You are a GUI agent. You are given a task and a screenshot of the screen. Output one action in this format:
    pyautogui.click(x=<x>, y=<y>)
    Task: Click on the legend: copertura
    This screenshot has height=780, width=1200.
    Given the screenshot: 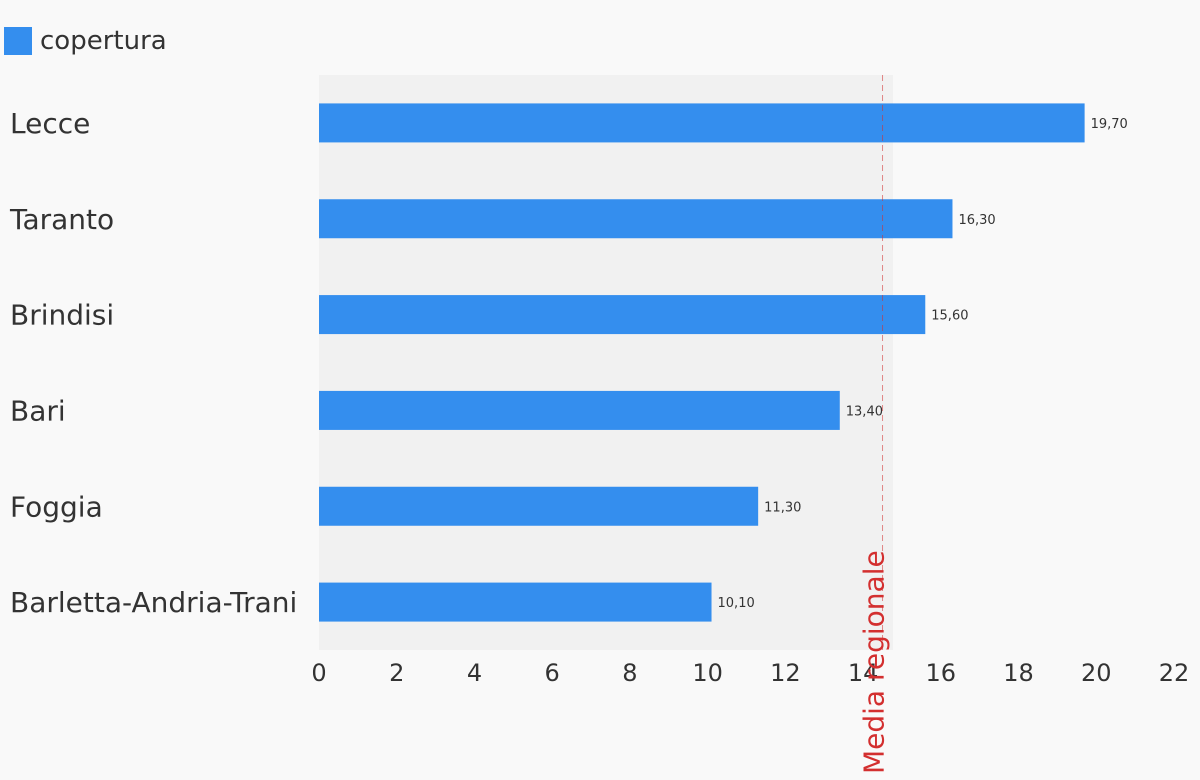 What is the action you would take?
    pyautogui.click(x=85, y=41)
    